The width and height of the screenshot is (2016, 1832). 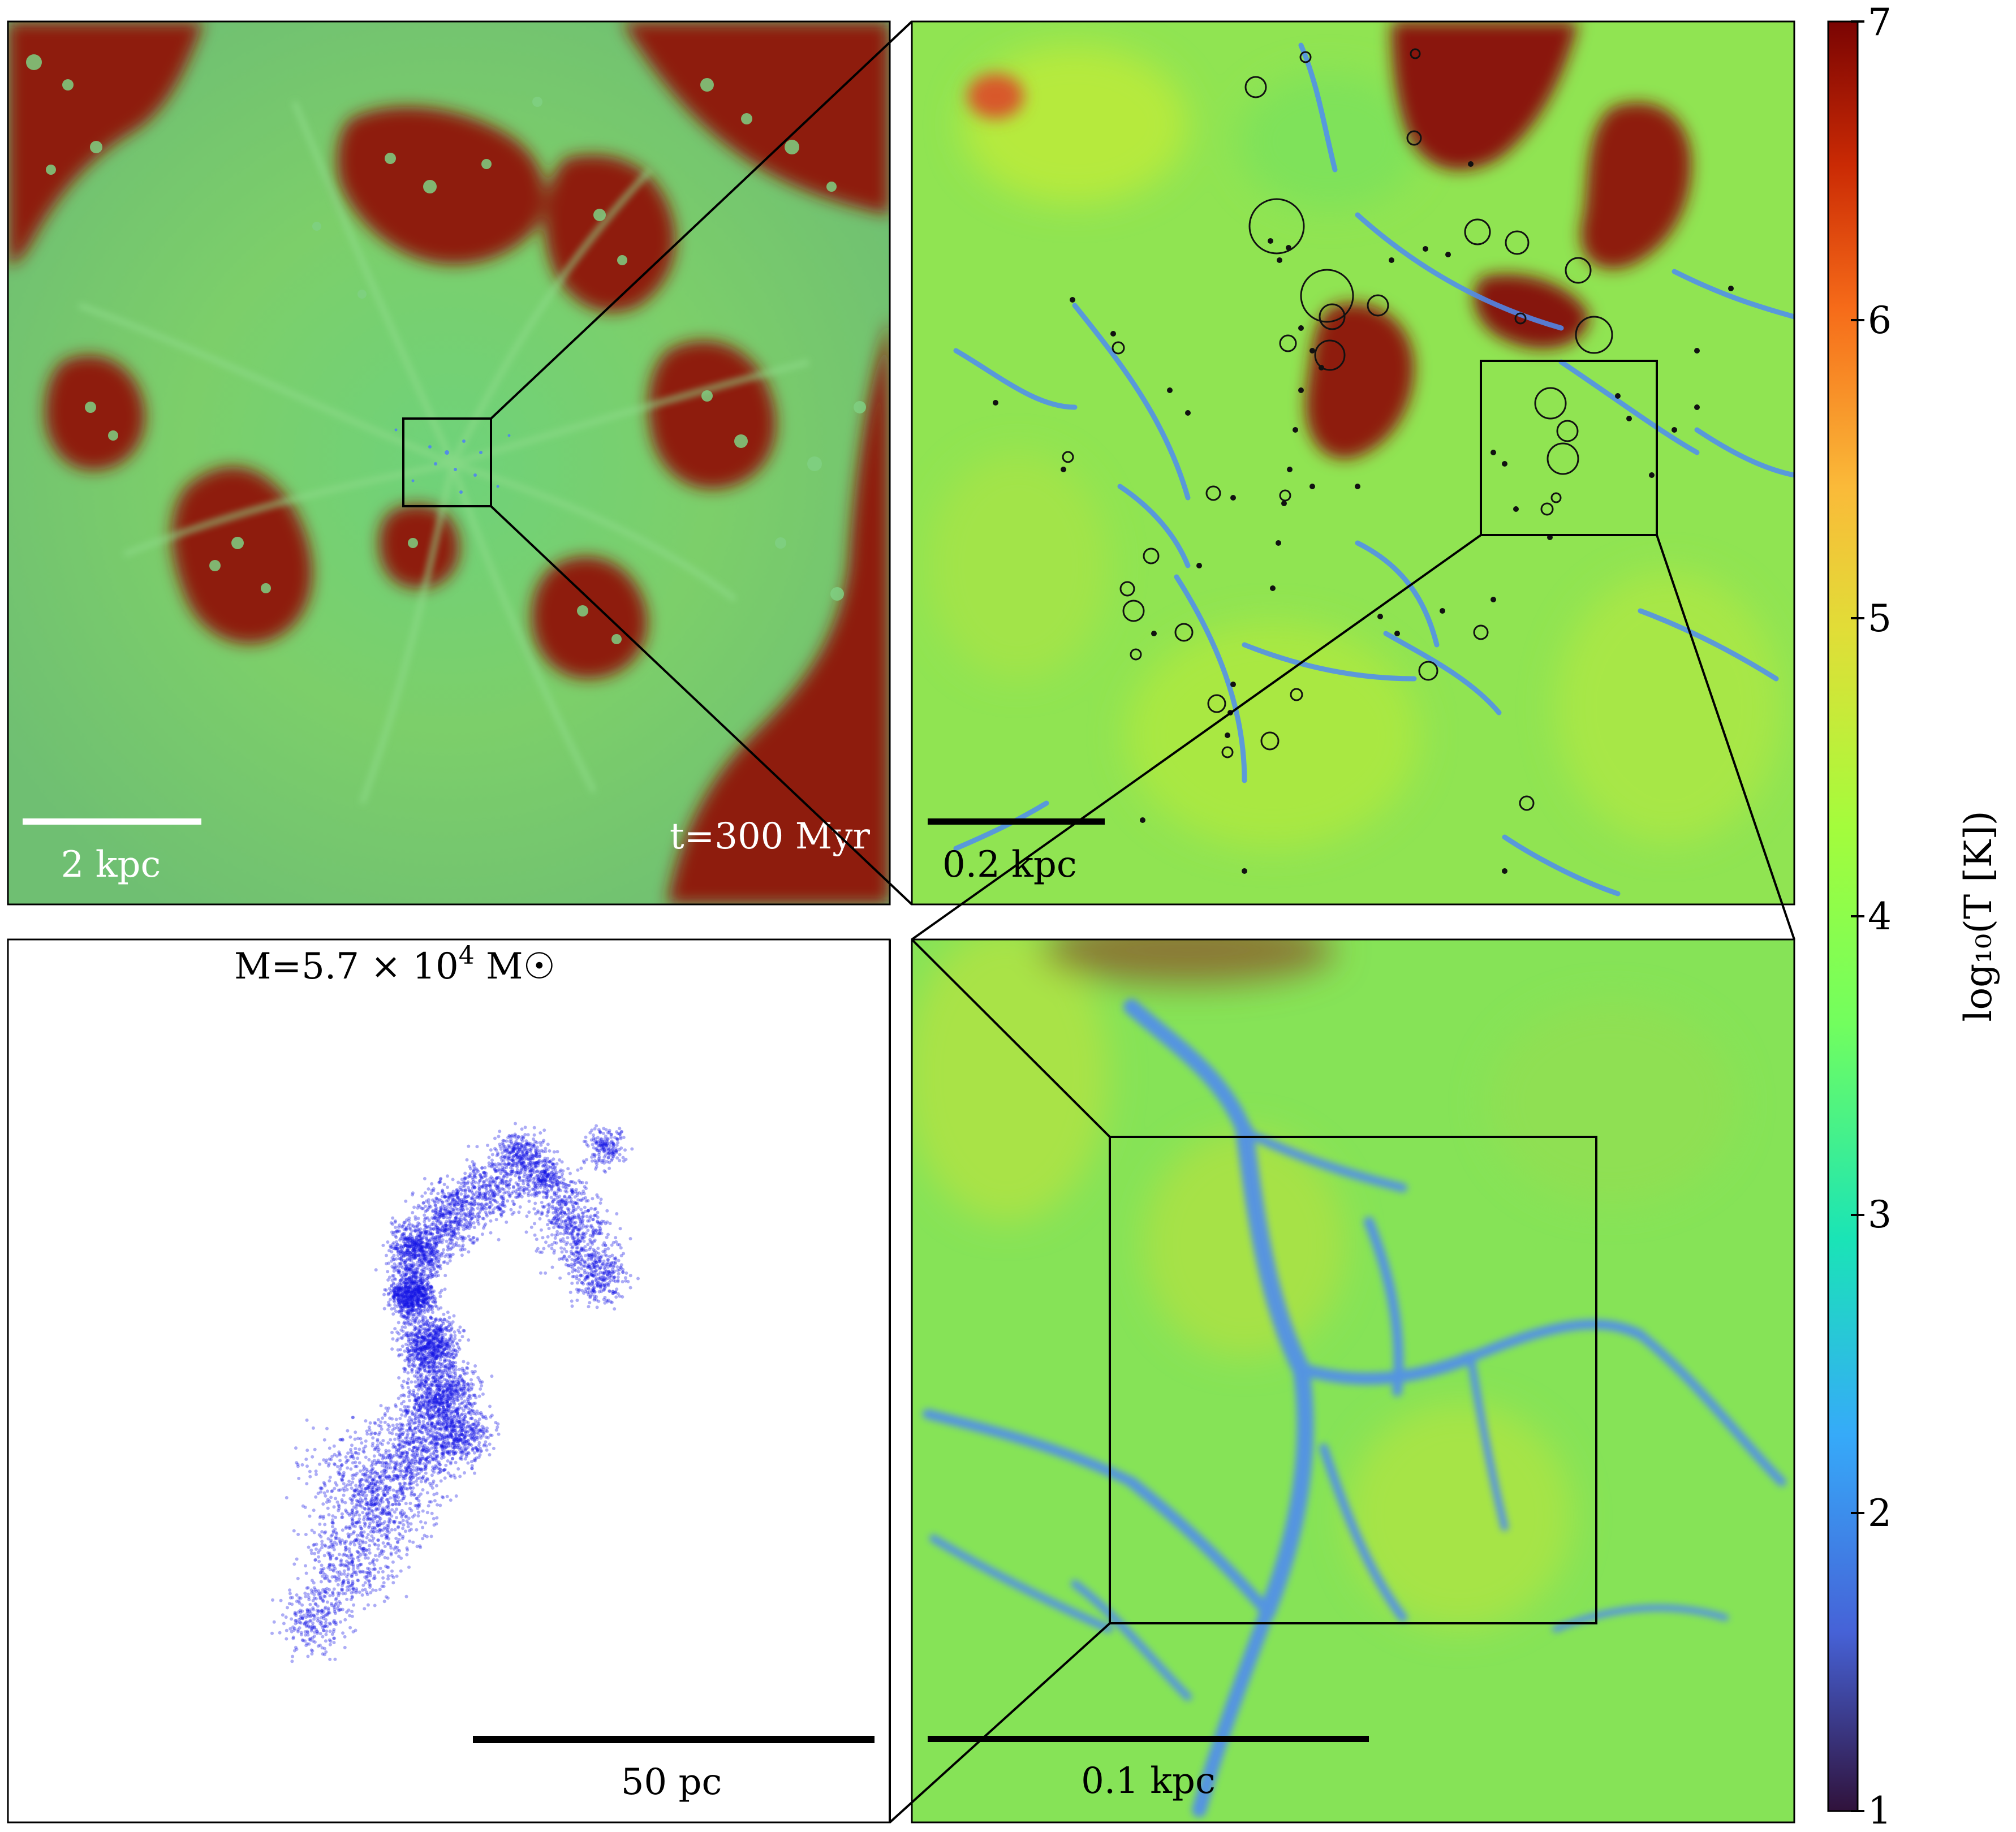 I want to click on colorbar-tick-4: 4, so click(x=1880, y=916).